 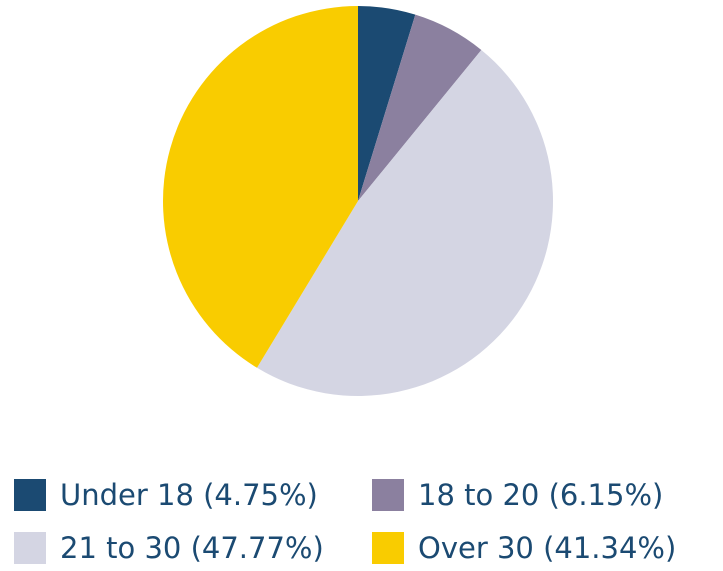 I want to click on legend-label: Over 30 (41.34%), so click(x=547, y=548).